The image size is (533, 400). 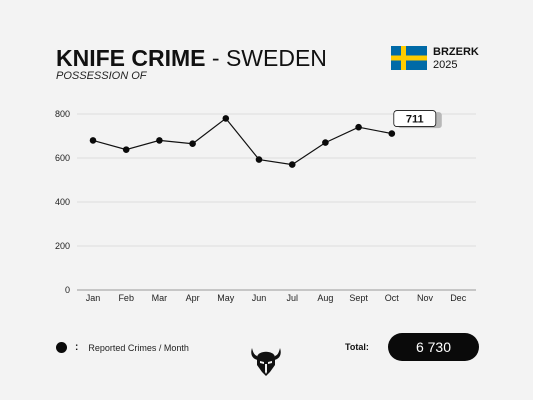 I want to click on total-value-badge: 6 730, so click(x=433, y=347).